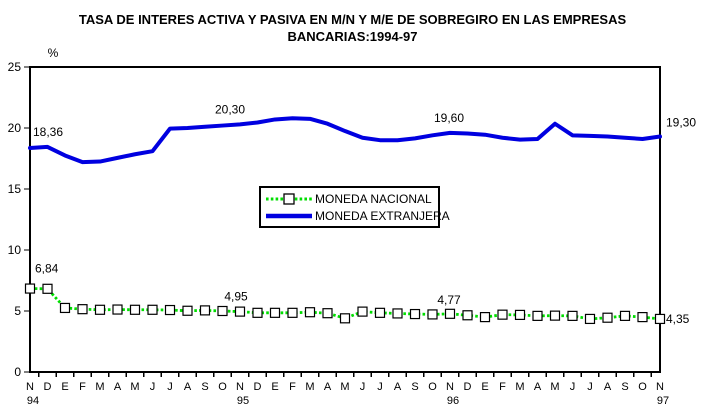  Describe the element at coordinates (33, 401) in the screenshot. I see `year-label: 94` at that location.